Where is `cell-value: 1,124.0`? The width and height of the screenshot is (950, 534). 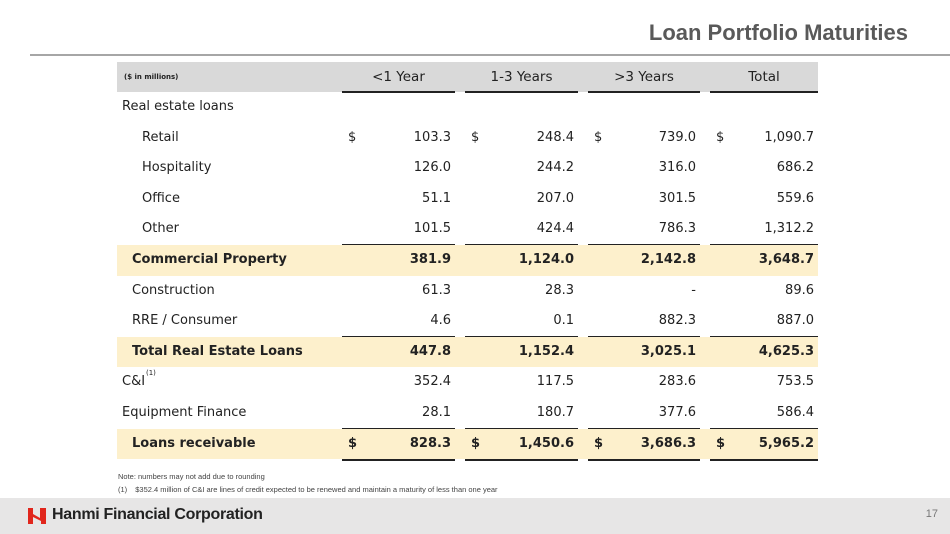 cell-value: 1,124.0 is located at coordinates (546, 259).